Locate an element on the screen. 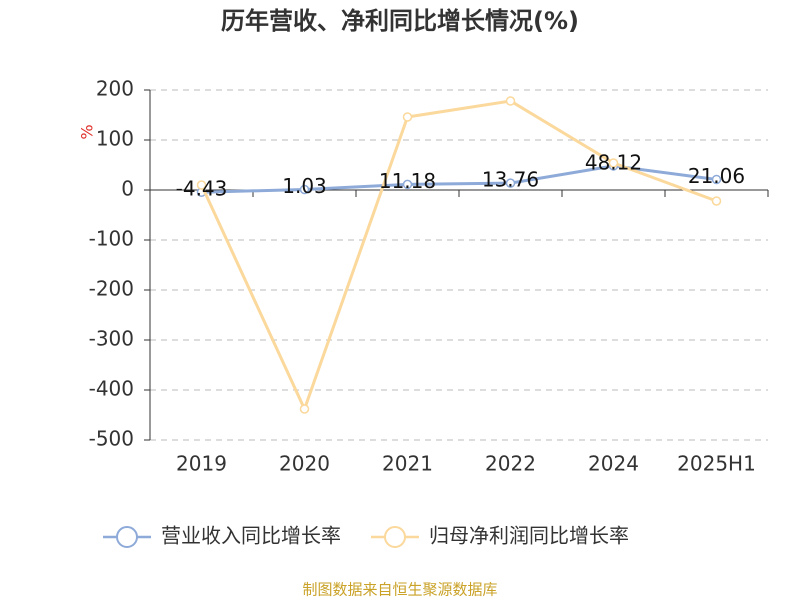 This screenshot has height=600, width=800. x-tick-label: 2021 is located at coordinates (407, 464).